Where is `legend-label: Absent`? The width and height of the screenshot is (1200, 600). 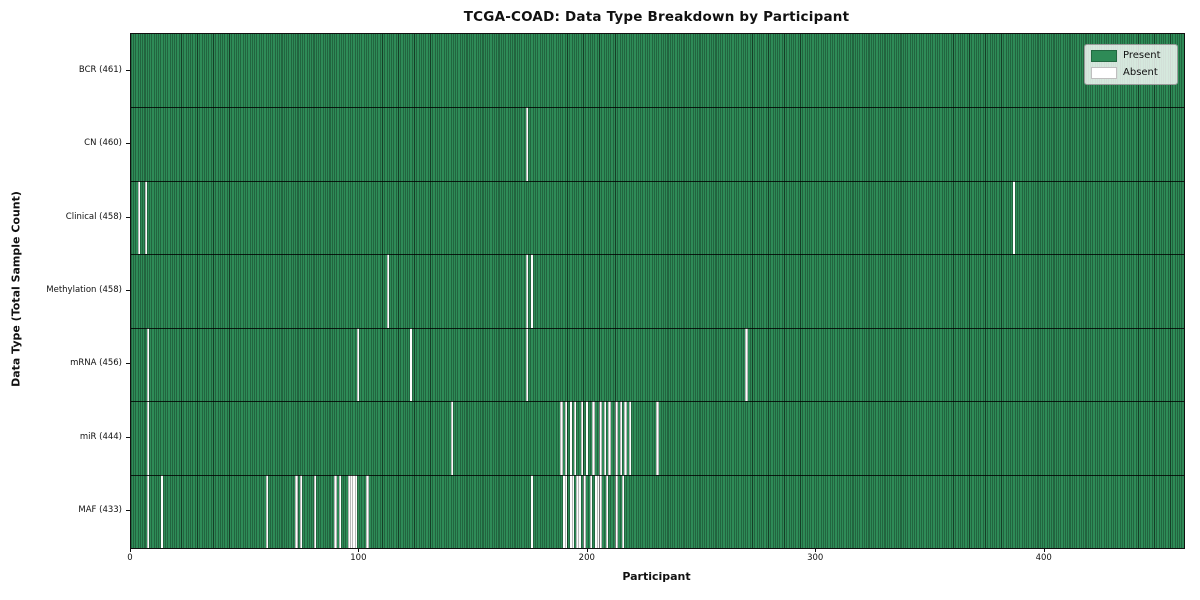
legend-label: Absent is located at coordinates (1140, 72).